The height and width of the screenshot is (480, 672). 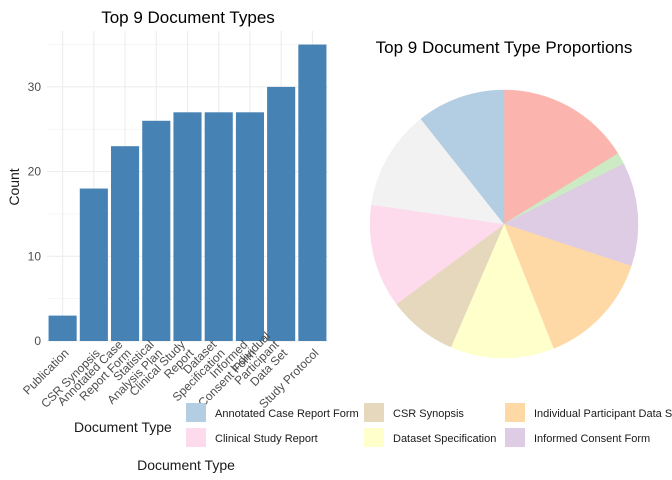 What do you see at coordinates (35, 172) in the screenshot?
I see `y-tick-label: 20` at bounding box center [35, 172].